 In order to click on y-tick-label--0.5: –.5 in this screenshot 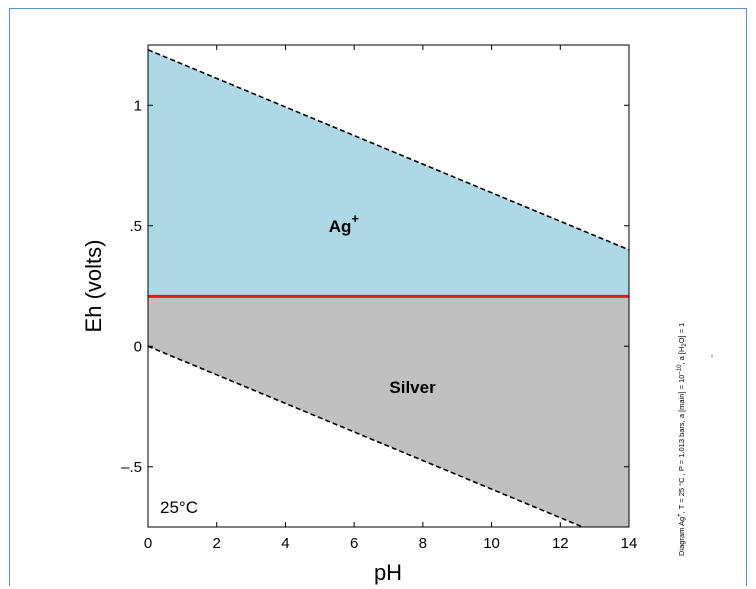, I will do `click(131, 467)`.